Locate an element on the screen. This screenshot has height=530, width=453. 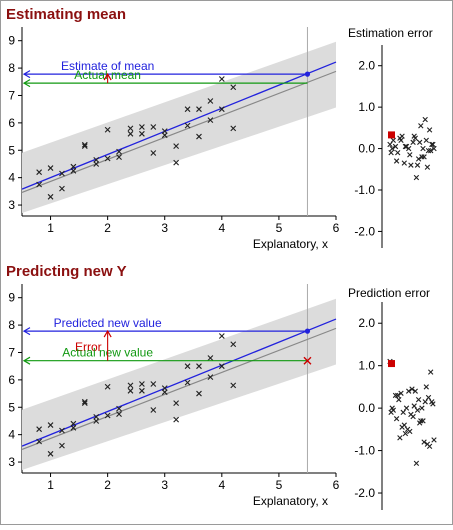
p2-data-point-16-stroke-b is located at coordinates (130, 390).